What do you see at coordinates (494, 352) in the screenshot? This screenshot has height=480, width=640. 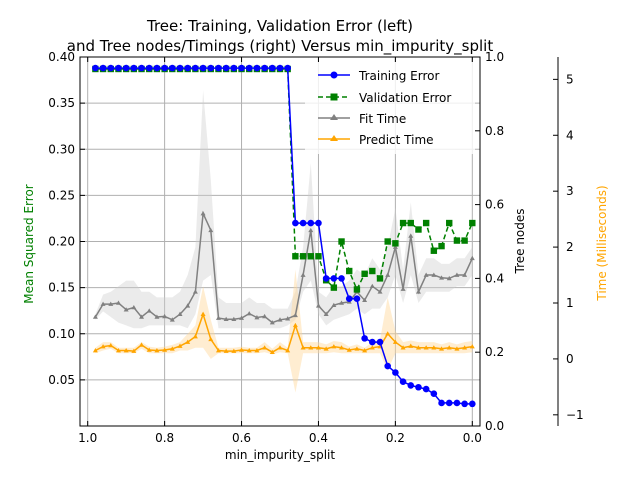 I see `y-right-tick-label: 0.2` at bounding box center [494, 352].